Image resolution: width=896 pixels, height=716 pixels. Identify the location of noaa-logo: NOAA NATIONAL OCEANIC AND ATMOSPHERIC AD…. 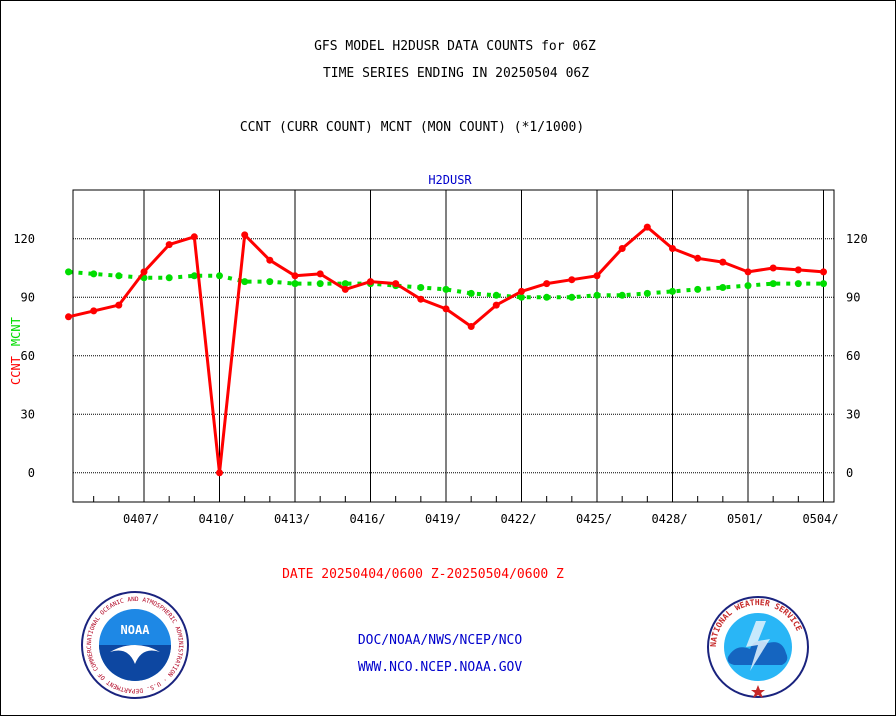
(134, 644).